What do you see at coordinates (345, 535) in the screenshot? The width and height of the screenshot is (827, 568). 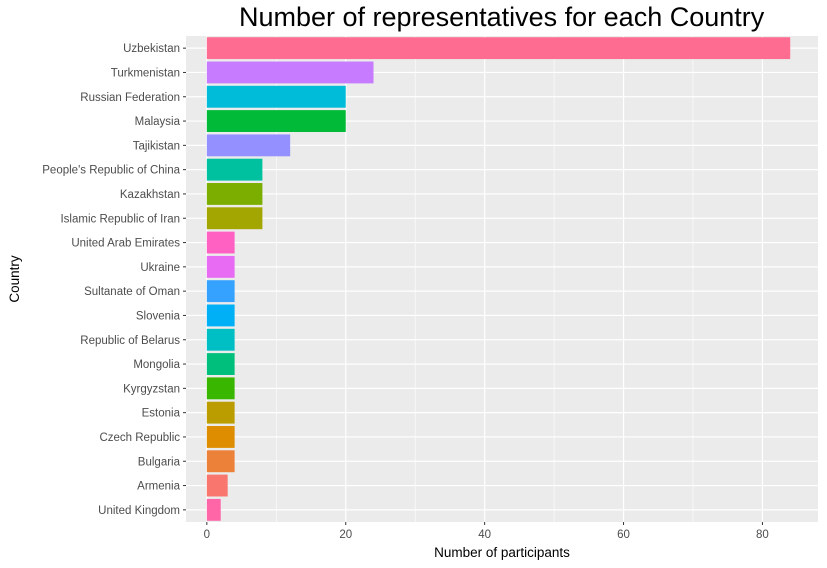 I see `x-tick-label: 20` at bounding box center [345, 535].